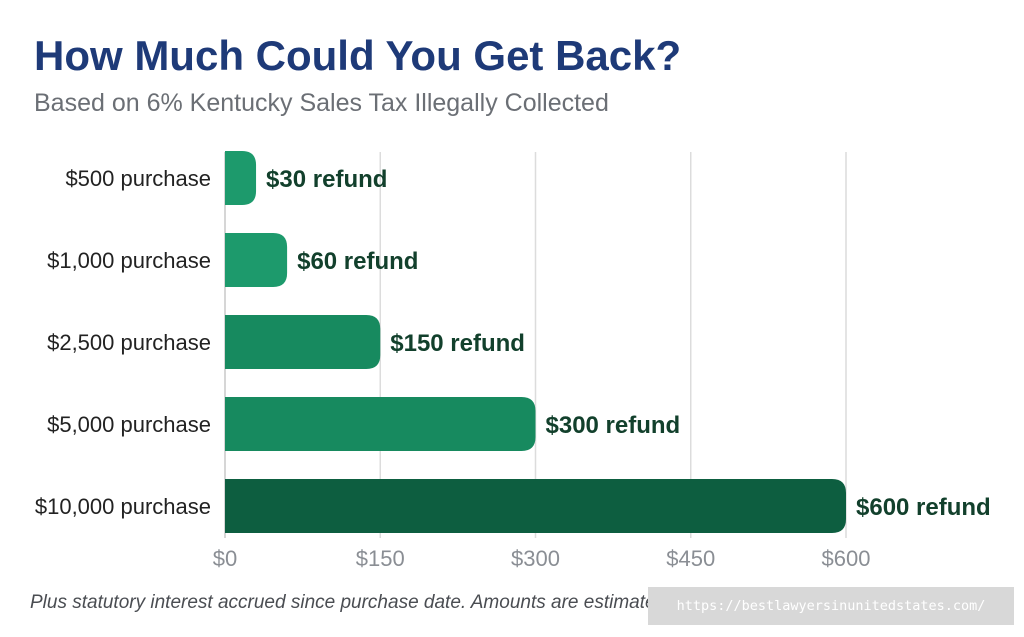 Image resolution: width=1024 pixels, height=637 pixels. Describe the element at coordinates (123, 506) in the screenshot. I see `category-label: $10,000 purchase` at that location.